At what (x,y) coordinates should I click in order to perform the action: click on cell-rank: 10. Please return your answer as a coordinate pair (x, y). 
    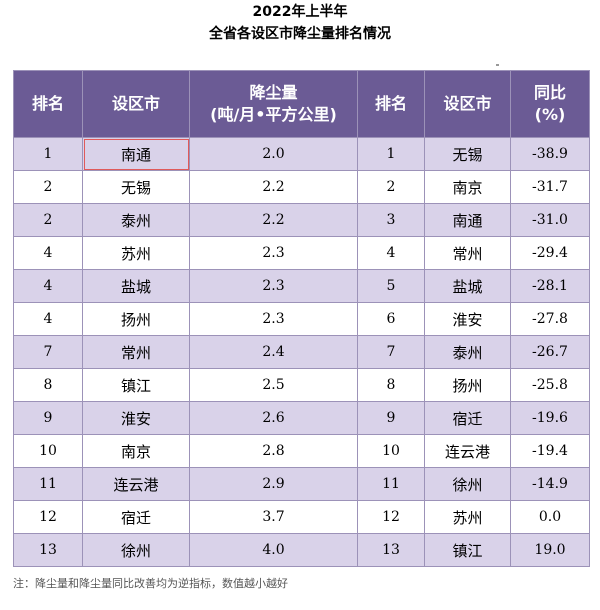
    Looking at the image, I should click on (48, 451).